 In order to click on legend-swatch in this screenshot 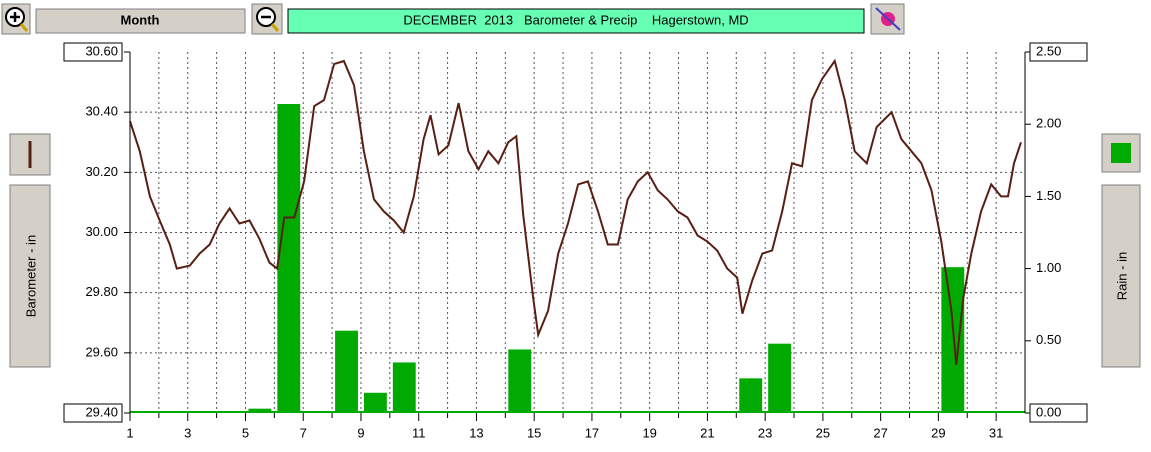, I will do `click(1121, 153)`.